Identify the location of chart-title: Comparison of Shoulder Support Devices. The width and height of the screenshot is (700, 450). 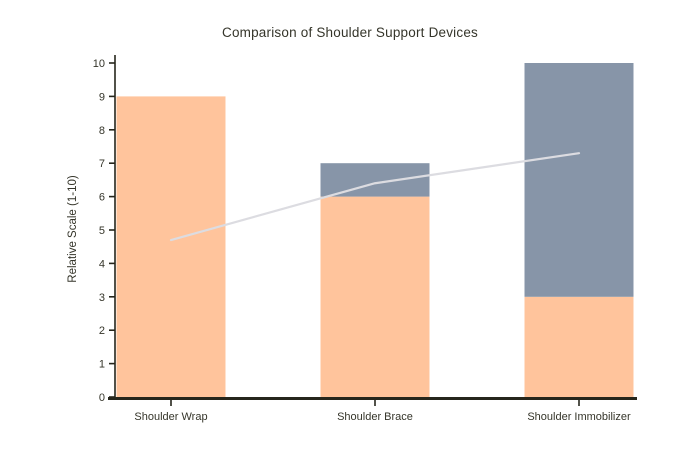
(350, 32).